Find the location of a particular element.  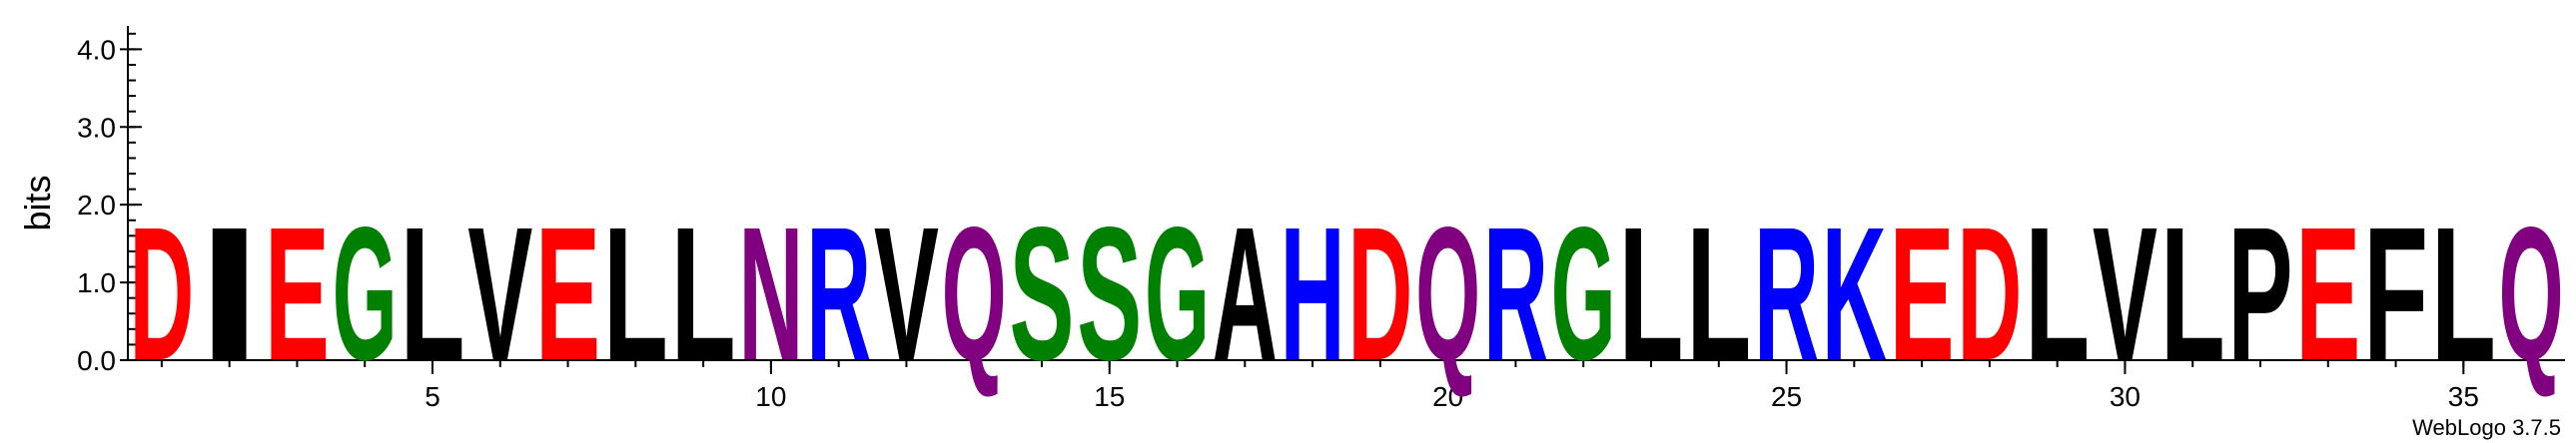

logo-letter: A is located at coordinates (1246, 293).